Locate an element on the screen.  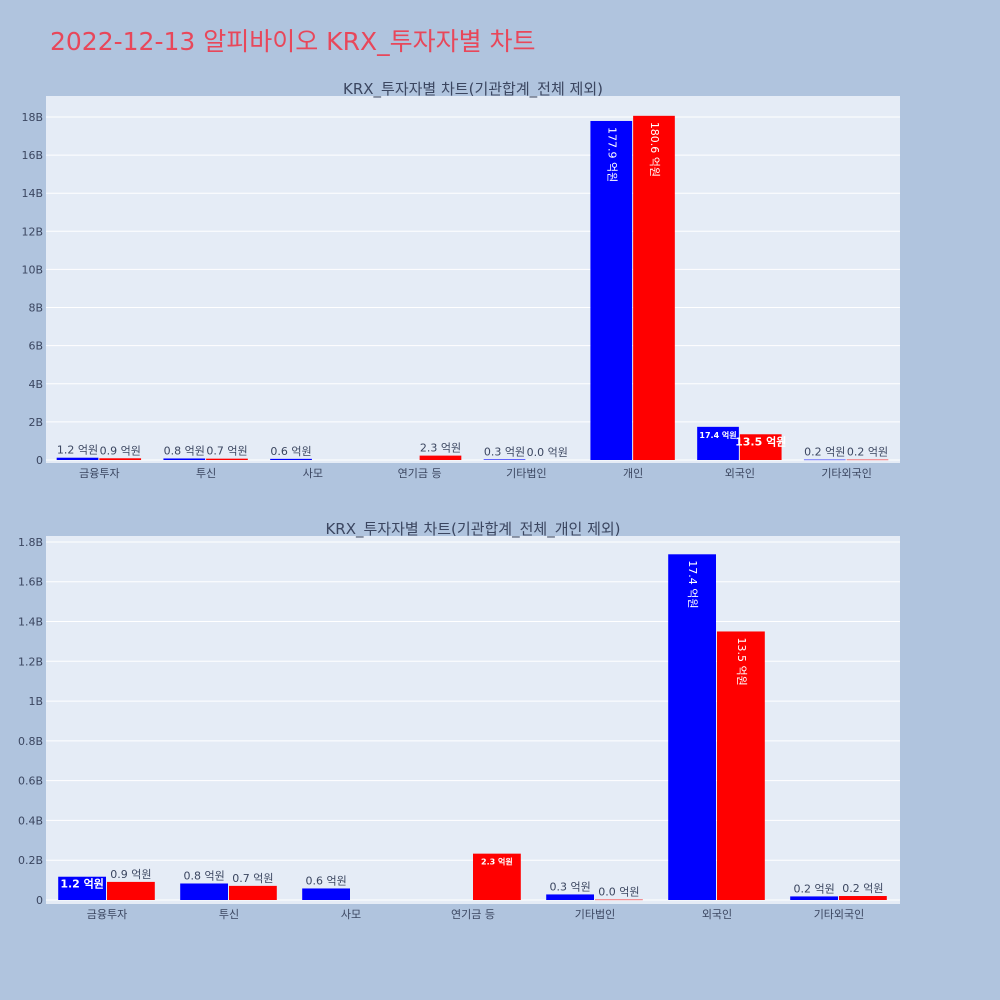
page-title: 2022-12-13 알피바이오 KRX_투자자별 차트 is located at coordinates (293, 41).